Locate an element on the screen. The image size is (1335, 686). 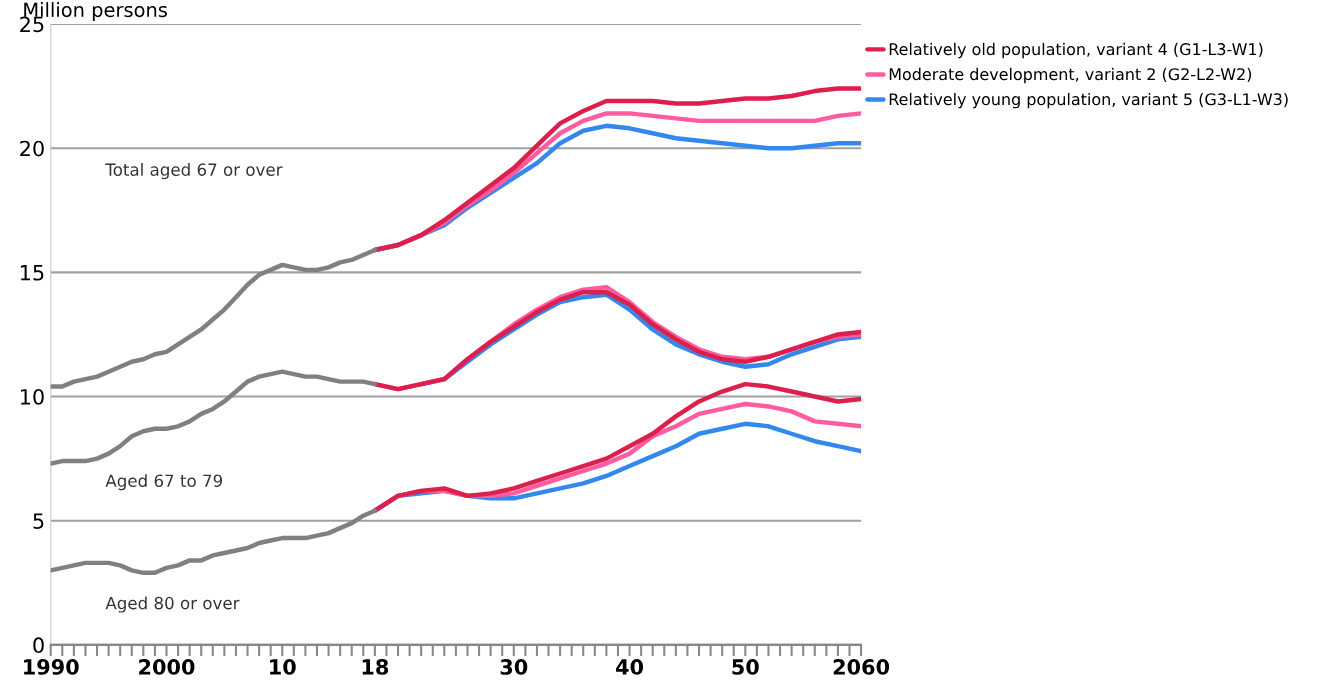
annotation: Total aged 67 or over is located at coordinates (194, 171).